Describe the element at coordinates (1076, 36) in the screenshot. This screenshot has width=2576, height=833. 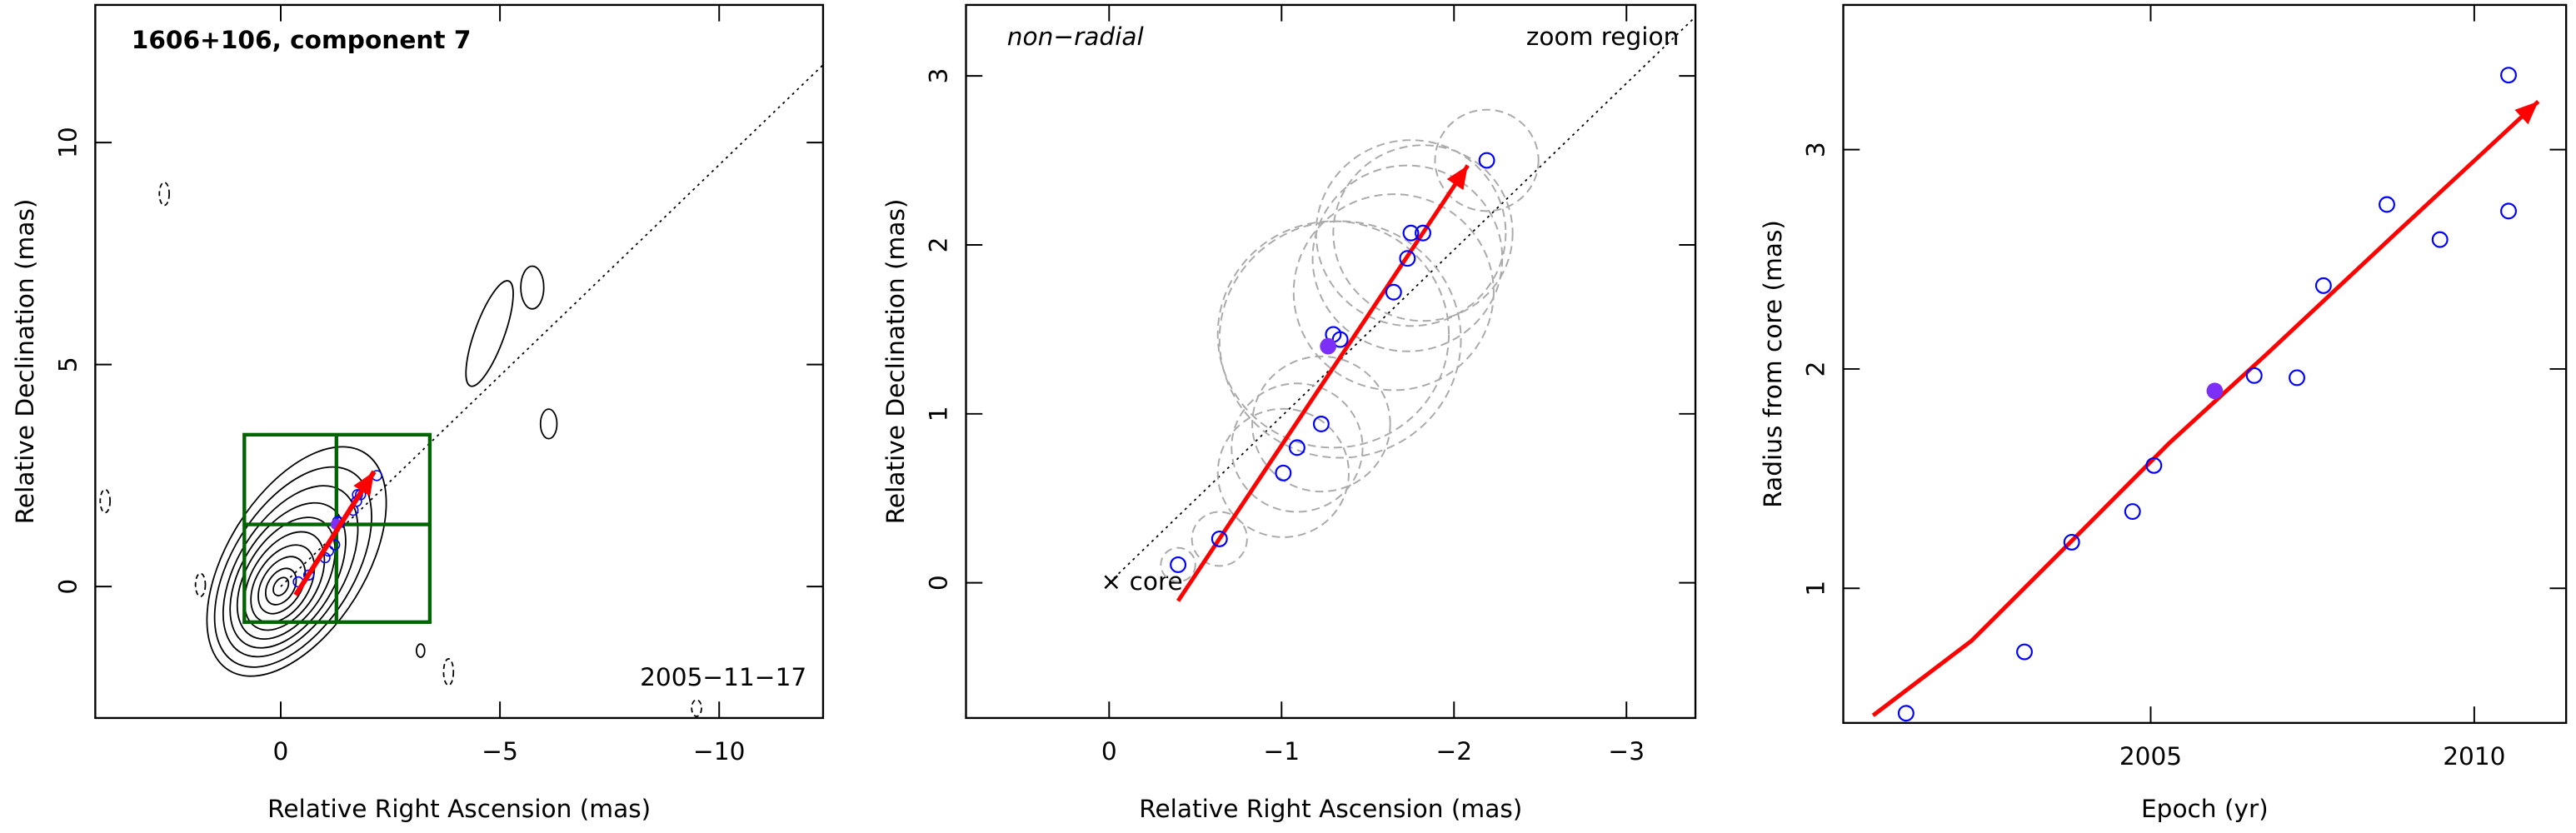
I see `annotation: non−radial` at that location.